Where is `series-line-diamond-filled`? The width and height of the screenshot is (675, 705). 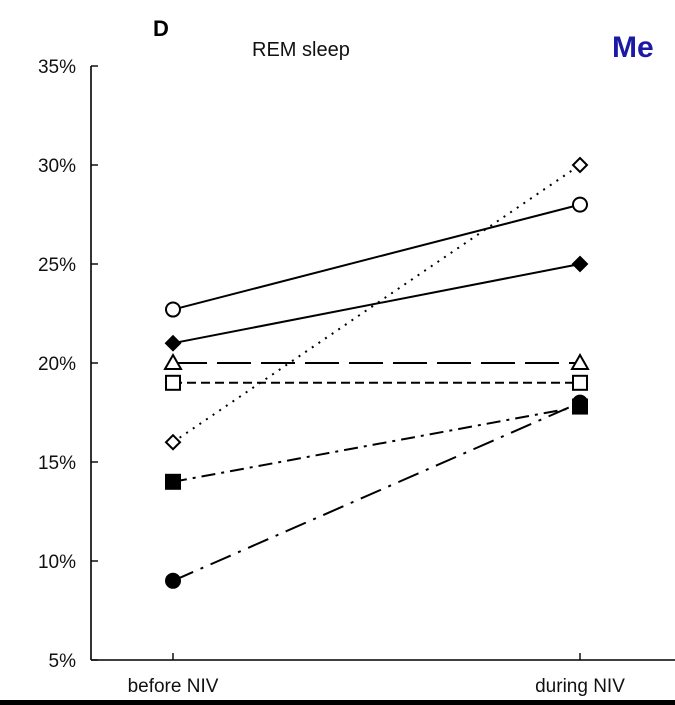
series-line-diamond-filled is located at coordinates (376, 304).